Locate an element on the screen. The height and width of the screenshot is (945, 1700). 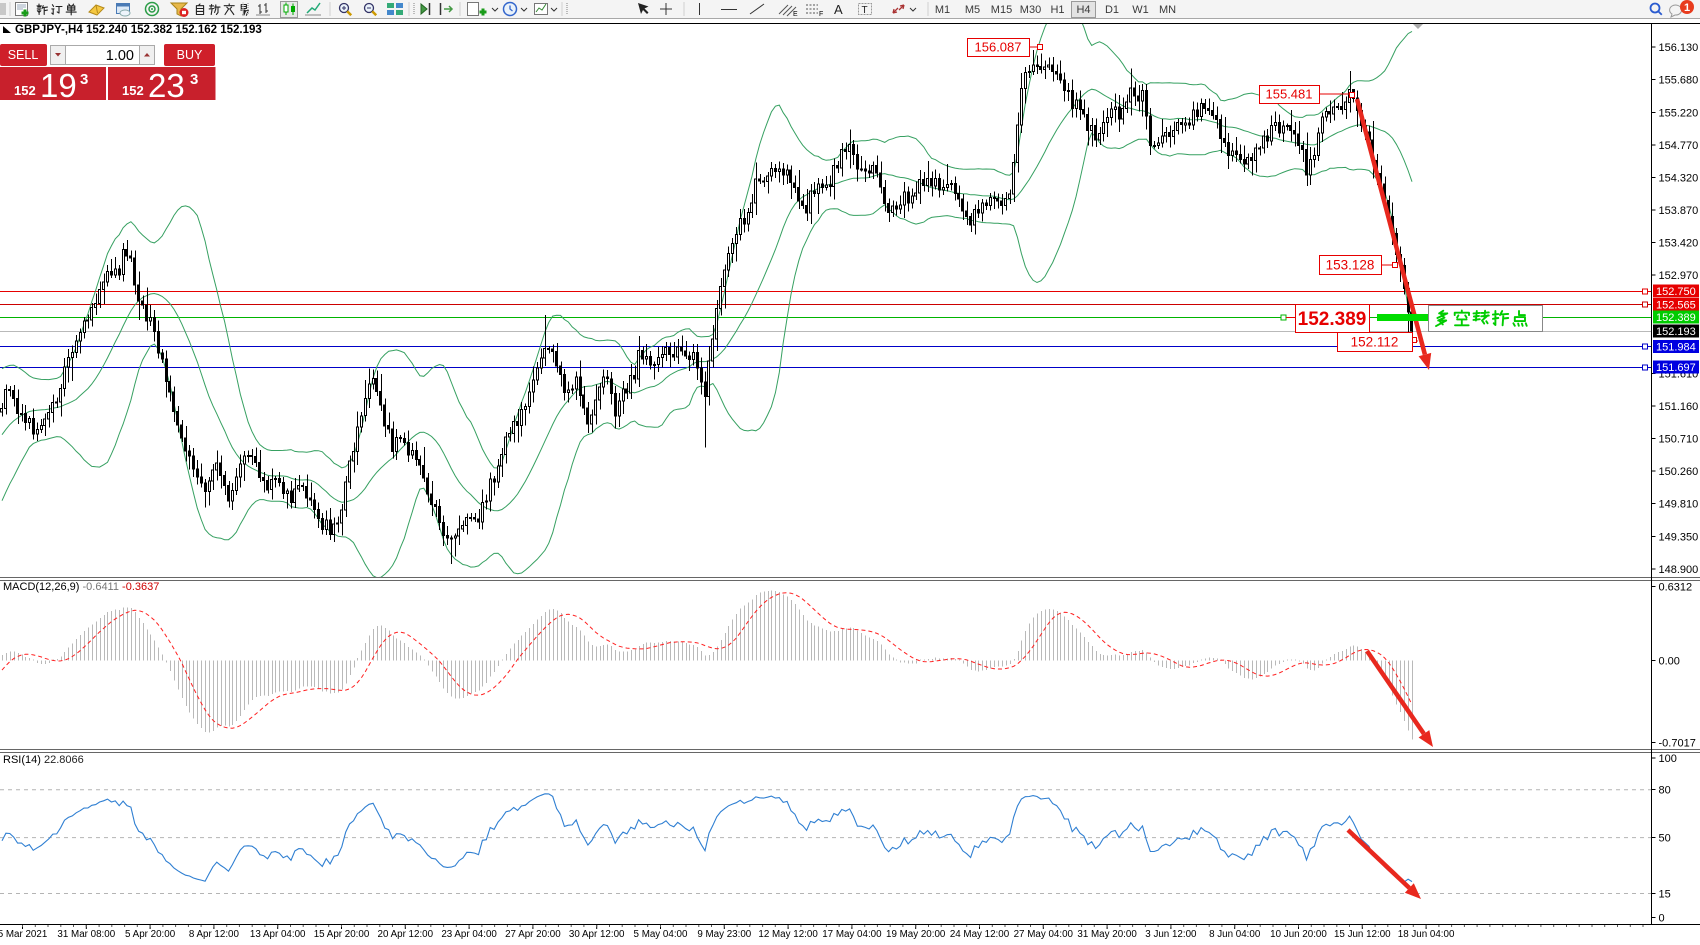
svg-text: 31 May 20:00 is located at coordinates (1107, 934).